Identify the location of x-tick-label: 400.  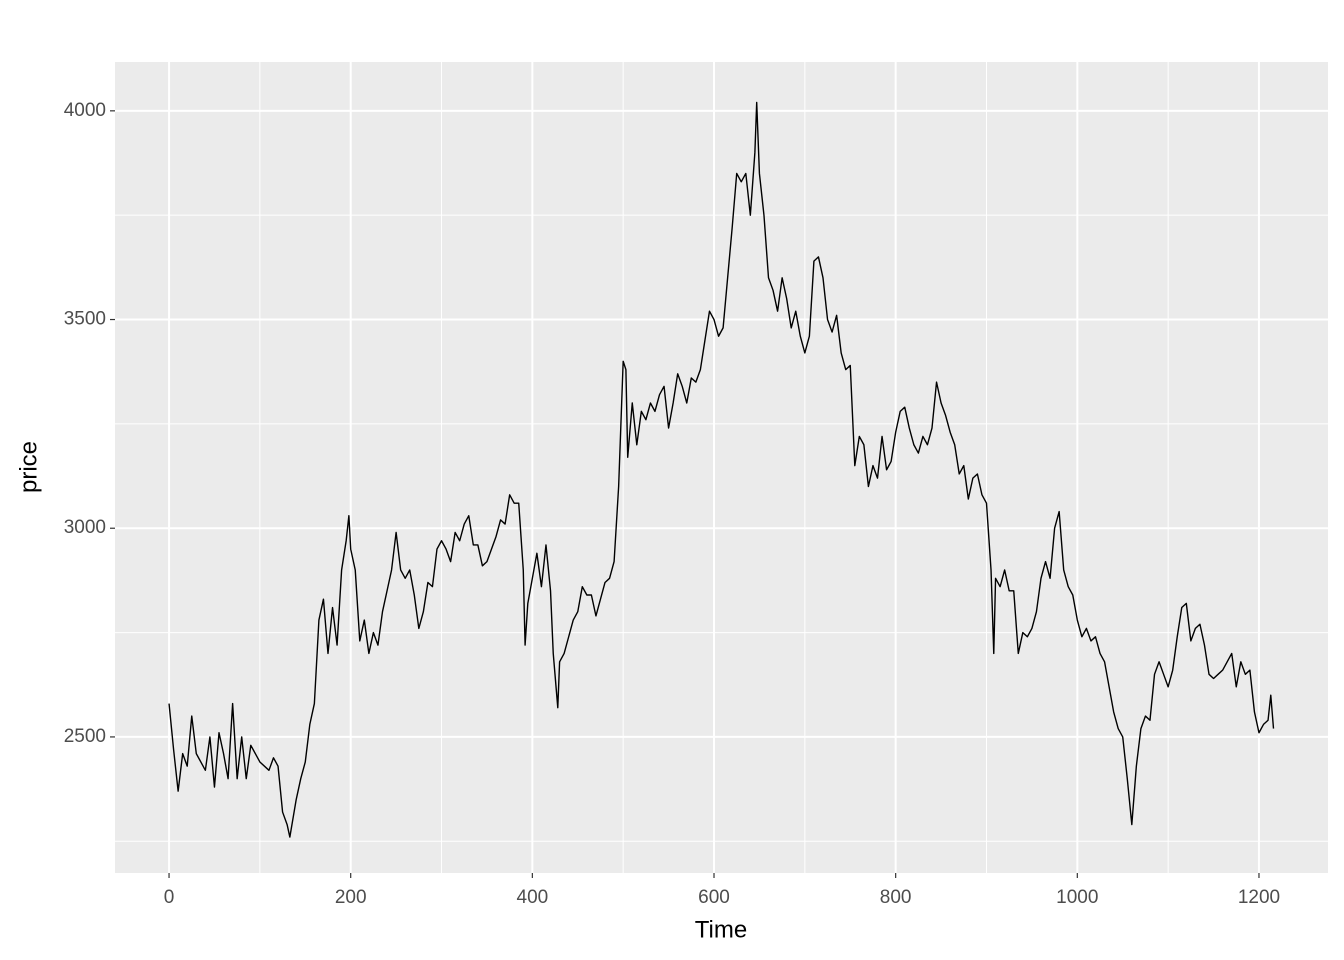
(533, 897).